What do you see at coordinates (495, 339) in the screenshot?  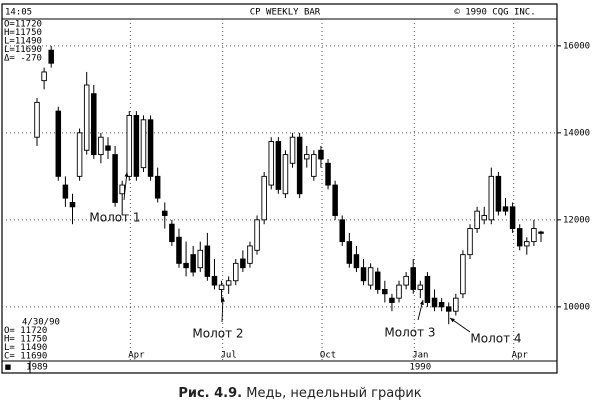 I see `annotation: Молот 4` at bounding box center [495, 339].